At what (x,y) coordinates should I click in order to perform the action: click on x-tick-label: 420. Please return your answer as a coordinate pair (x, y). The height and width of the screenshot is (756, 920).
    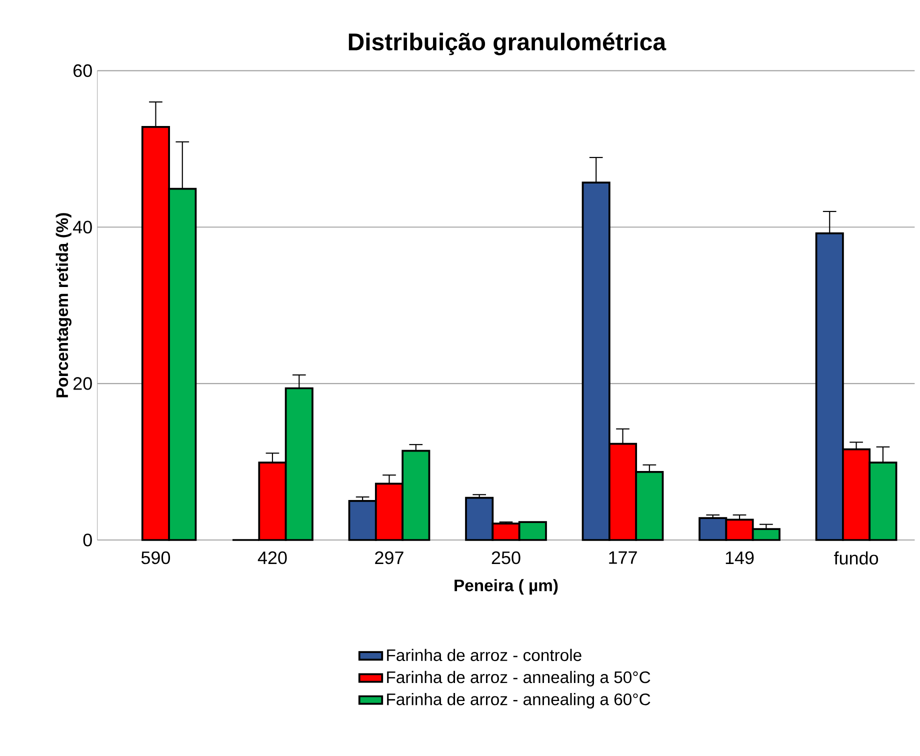
    Looking at the image, I should click on (272, 557).